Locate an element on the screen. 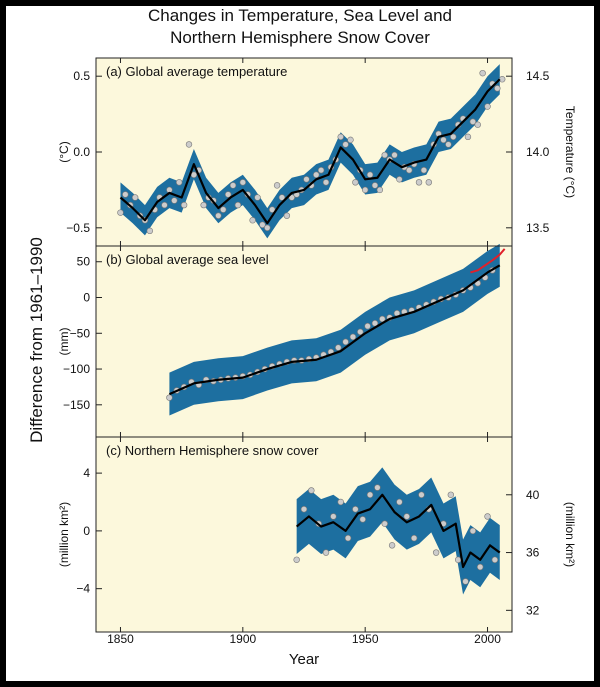  x-axis-label: Year is located at coordinates (304, 659).